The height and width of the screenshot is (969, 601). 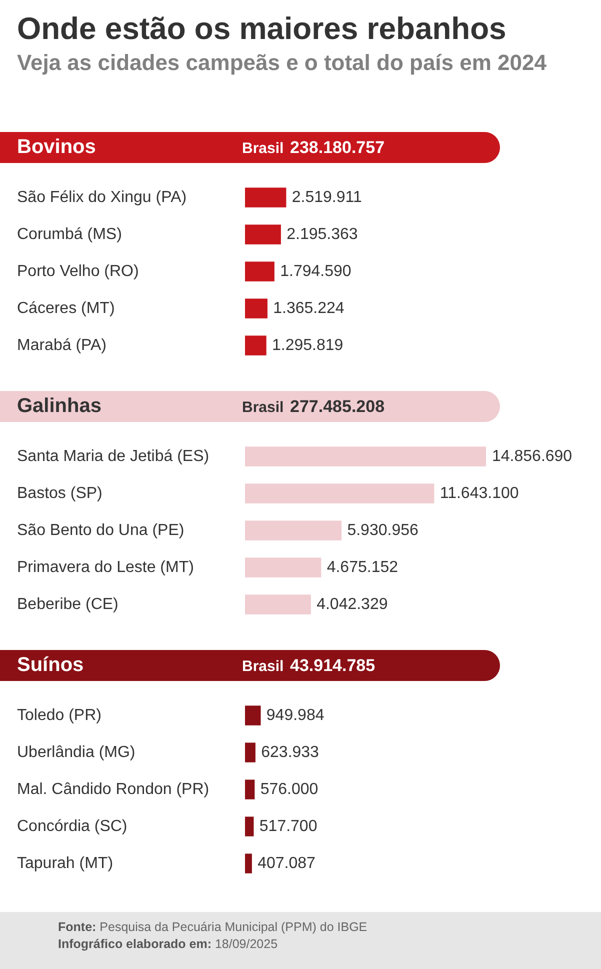 What do you see at coordinates (362, 567) in the screenshot?
I see `data-label: 4.675.152` at bounding box center [362, 567].